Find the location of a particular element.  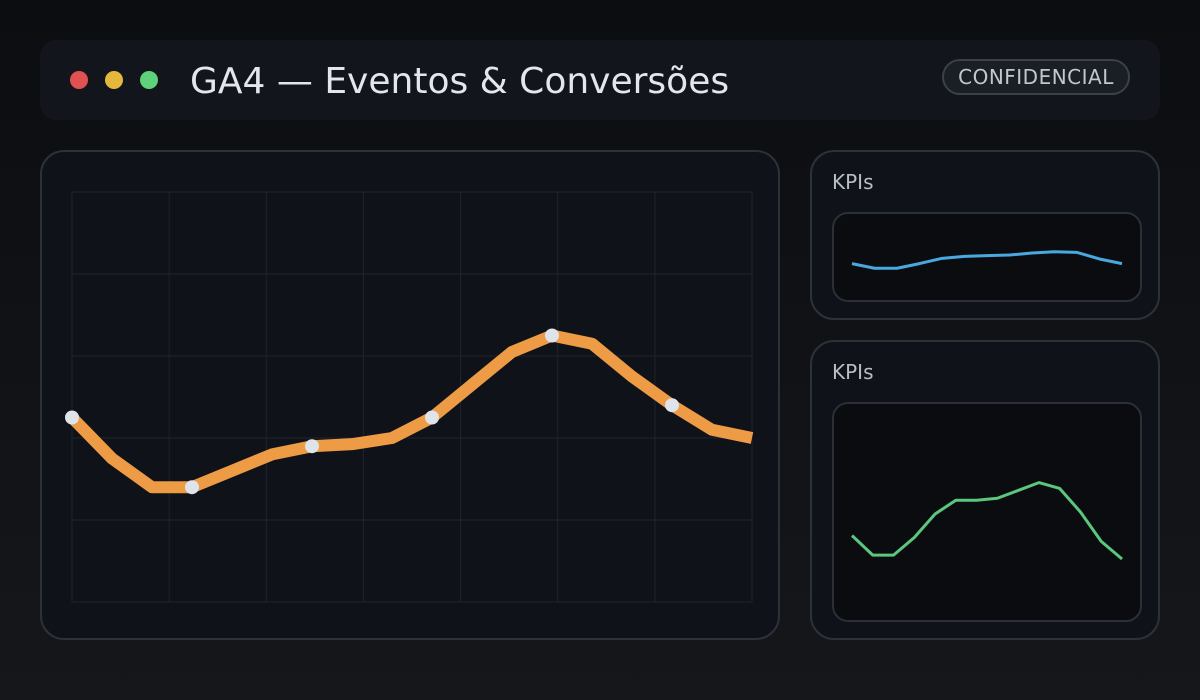

kpi-card-bottom: KPIs is located at coordinates (985, 490).